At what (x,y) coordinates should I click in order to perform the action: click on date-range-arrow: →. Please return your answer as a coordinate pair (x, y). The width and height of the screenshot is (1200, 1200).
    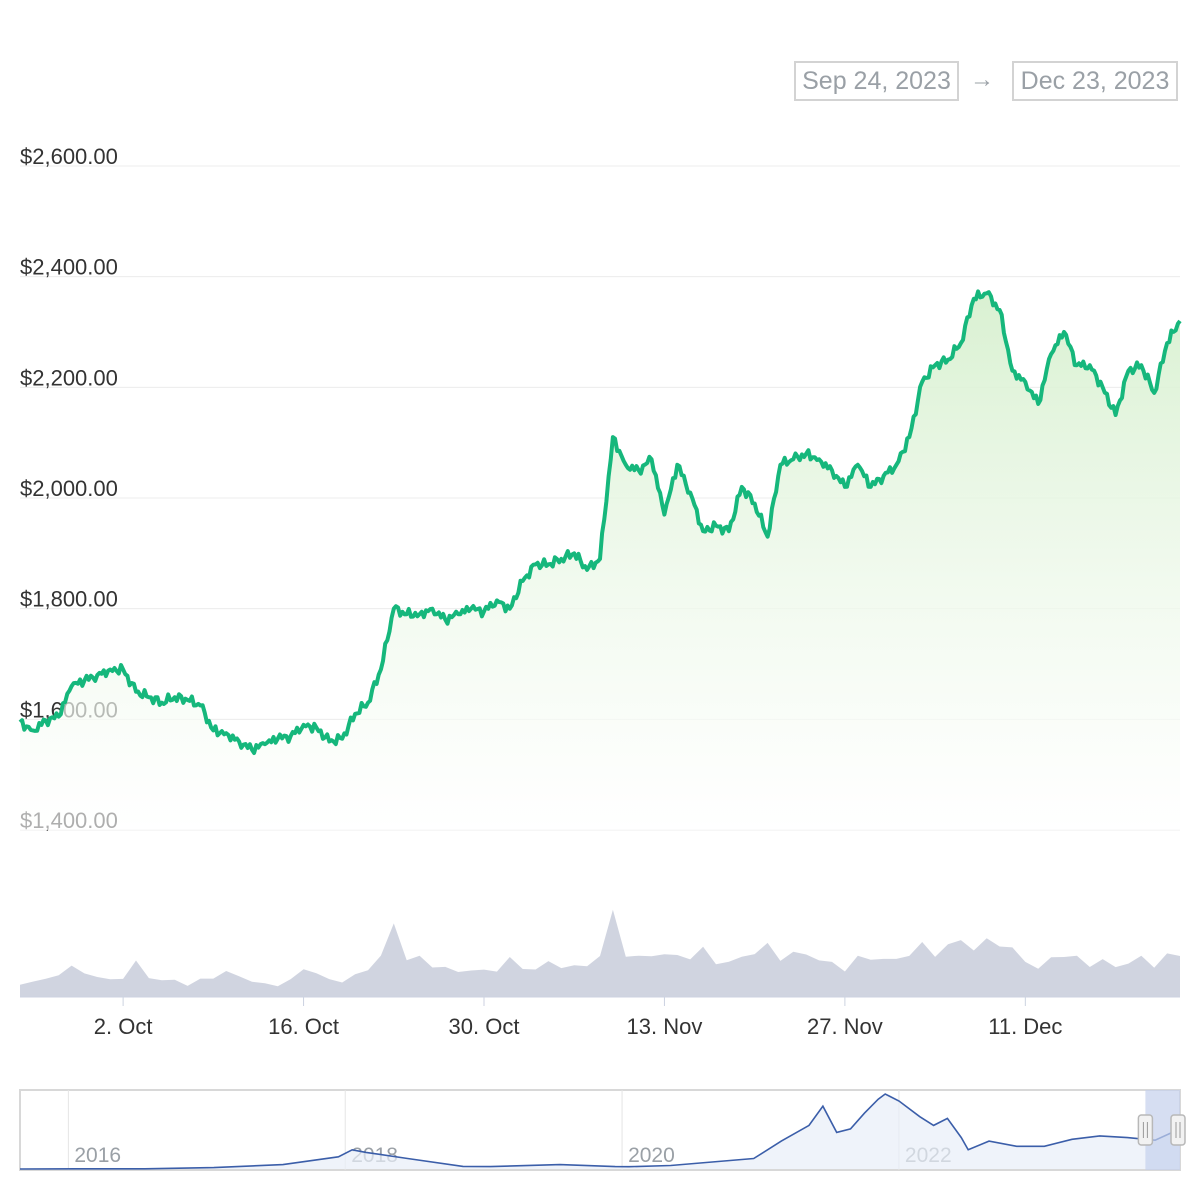
    Looking at the image, I should click on (982, 79).